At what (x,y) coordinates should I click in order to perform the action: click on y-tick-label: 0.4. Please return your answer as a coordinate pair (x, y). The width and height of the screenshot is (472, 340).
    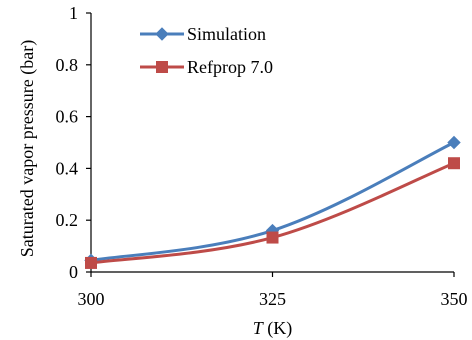
    Looking at the image, I should click on (67, 168).